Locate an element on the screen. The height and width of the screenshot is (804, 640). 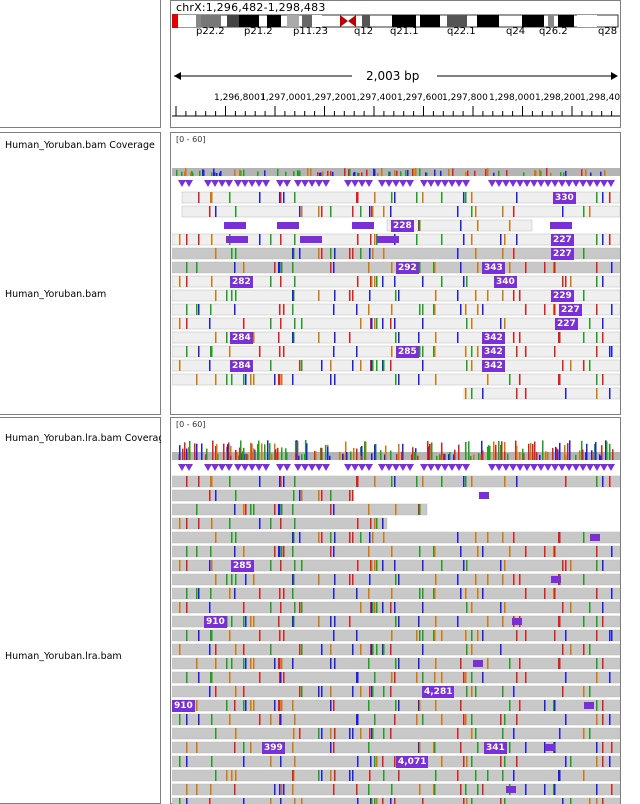
insertion-label: 399 is located at coordinates (273, 748).